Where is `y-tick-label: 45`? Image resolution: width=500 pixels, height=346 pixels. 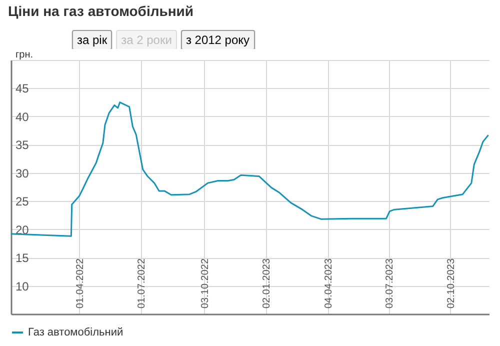 y-tick-label: 45 is located at coordinates (23, 89).